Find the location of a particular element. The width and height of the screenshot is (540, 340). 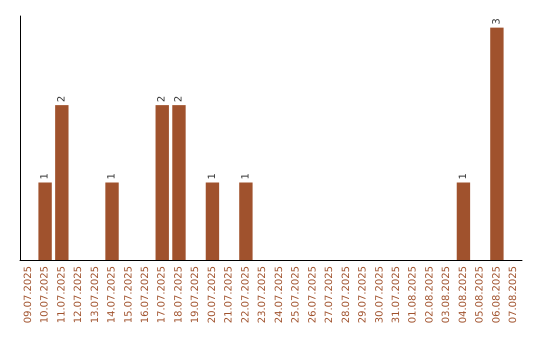

x-tick-label: 06.08.2025 is located at coordinates (496, 295).